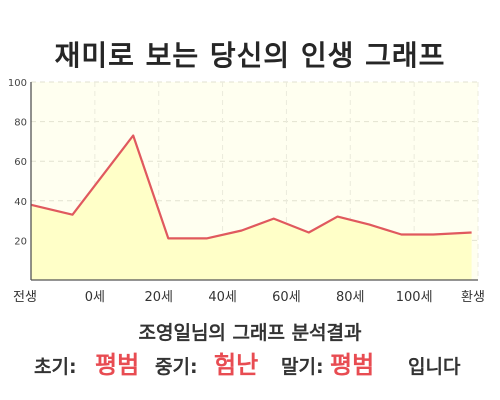 This screenshot has height=400, width=500. I want to click on analysis-summary: 초기: 평범 중기: 험난 말기: 평범 입니다, so click(250, 363).